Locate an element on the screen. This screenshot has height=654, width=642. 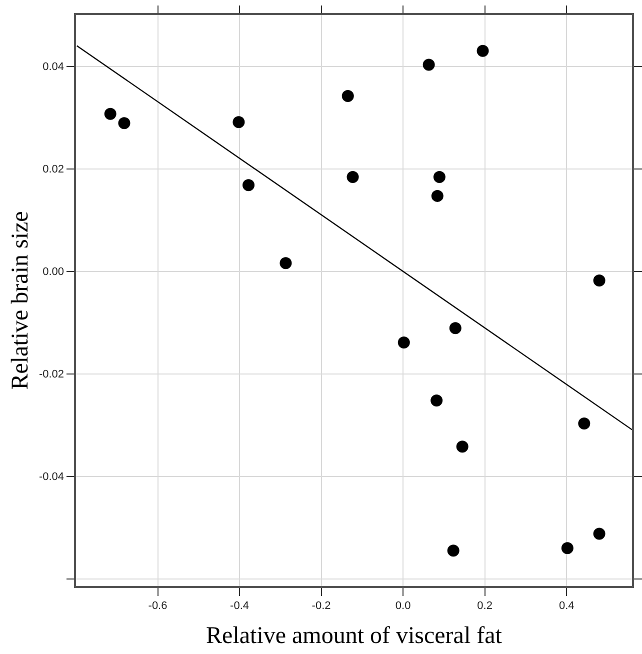
x-tick-label: 0.2 is located at coordinates (484, 606).